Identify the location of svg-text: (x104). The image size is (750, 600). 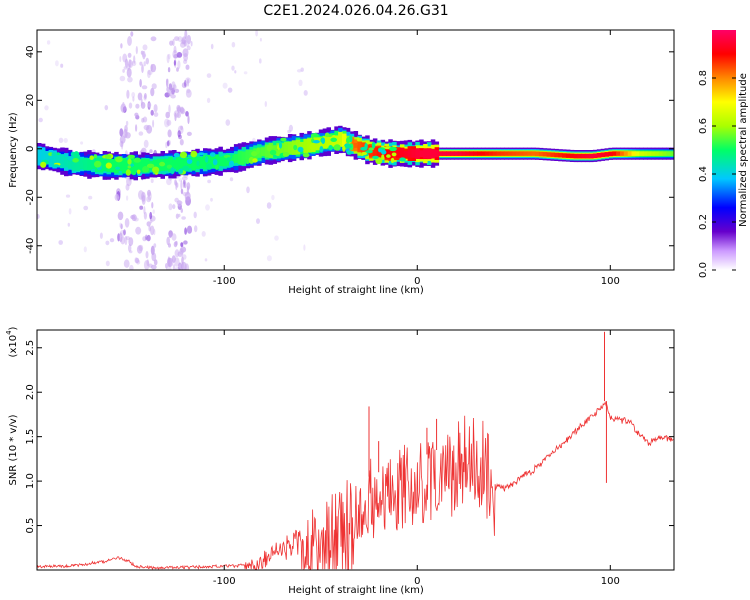
(12, 341).